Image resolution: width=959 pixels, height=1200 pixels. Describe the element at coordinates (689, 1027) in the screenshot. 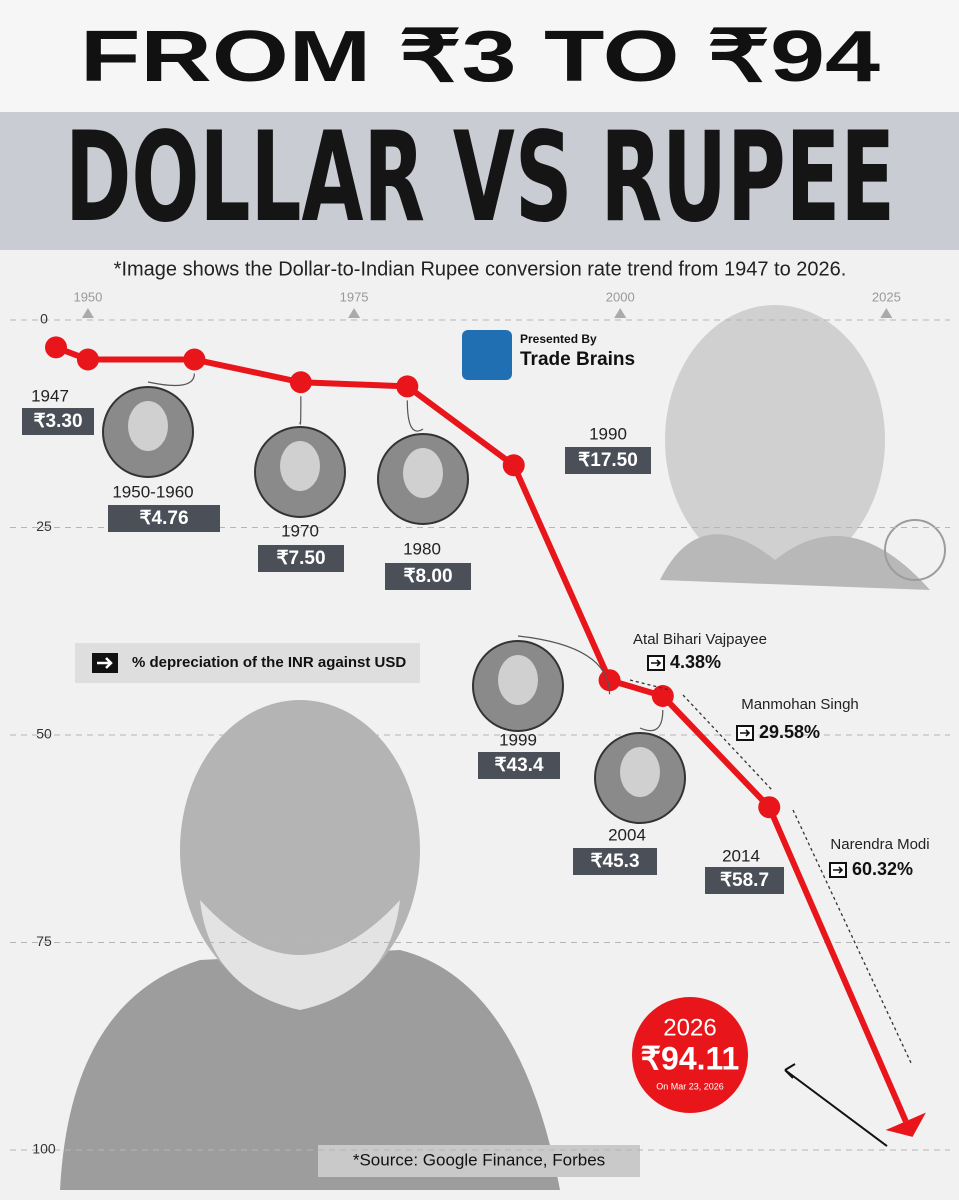

I see `latest-year: 2026` at that location.